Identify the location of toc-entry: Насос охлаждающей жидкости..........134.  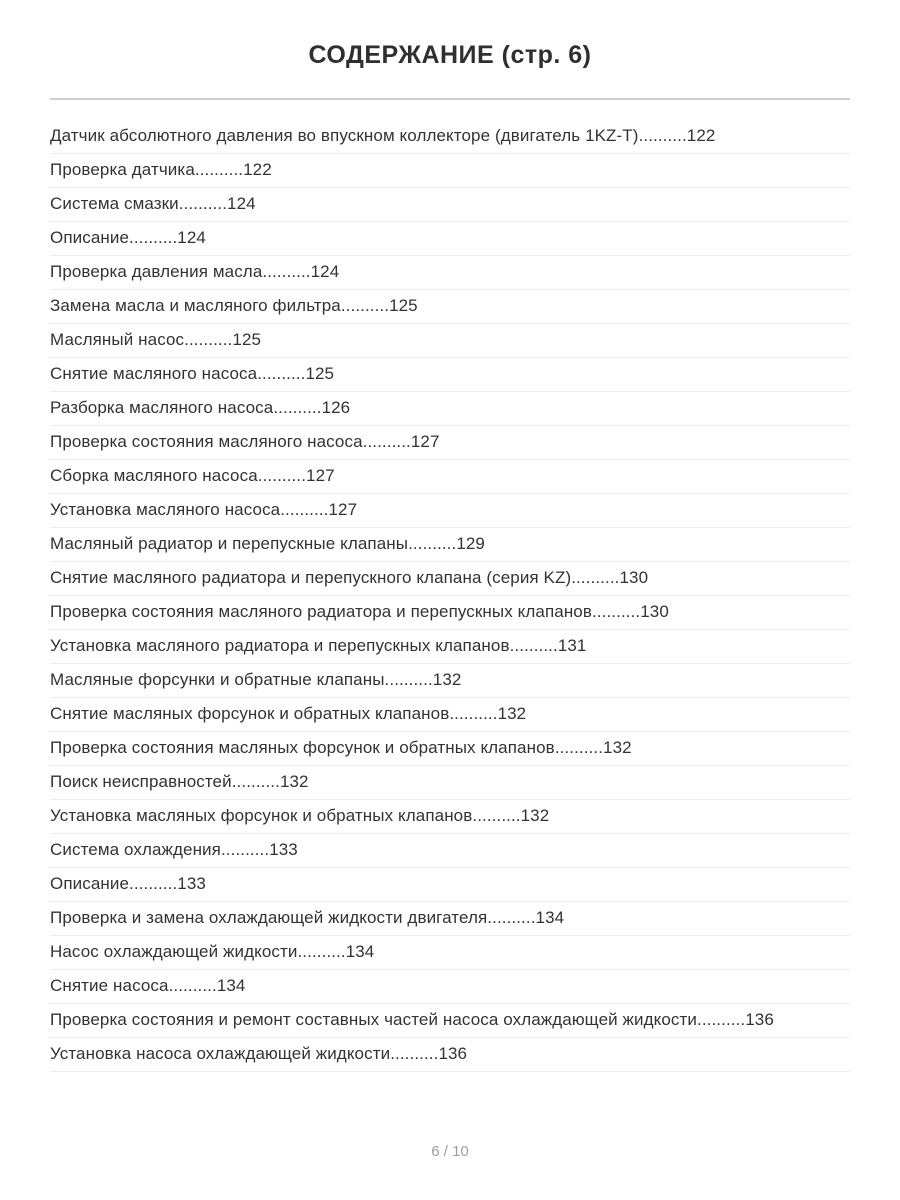
(450, 953).